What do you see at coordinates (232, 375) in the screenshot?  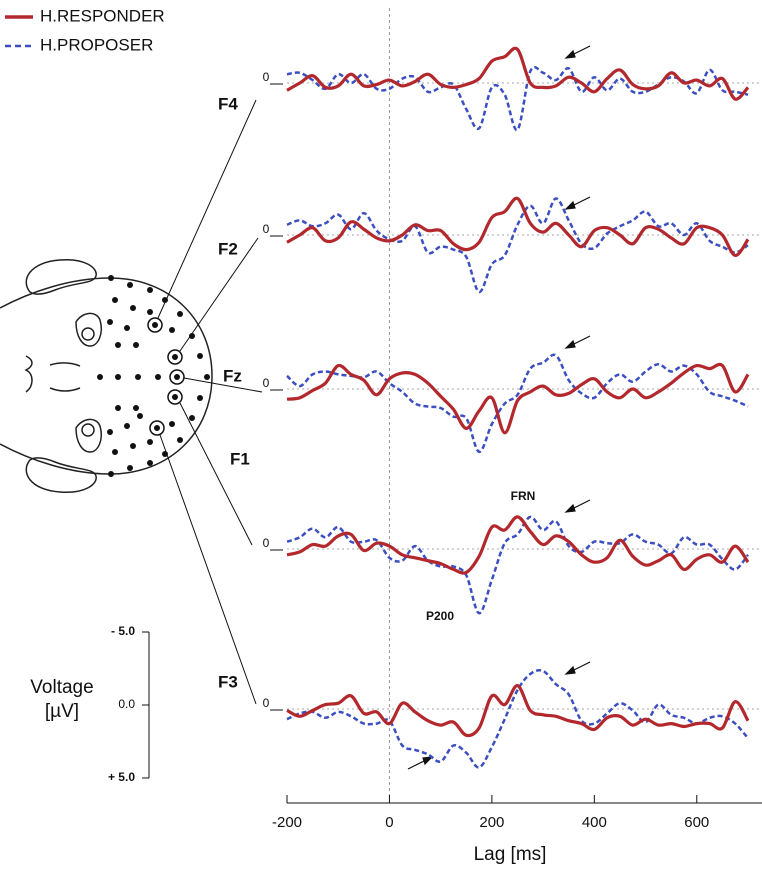 I see `panel-title: Fz` at bounding box center [232, 375].